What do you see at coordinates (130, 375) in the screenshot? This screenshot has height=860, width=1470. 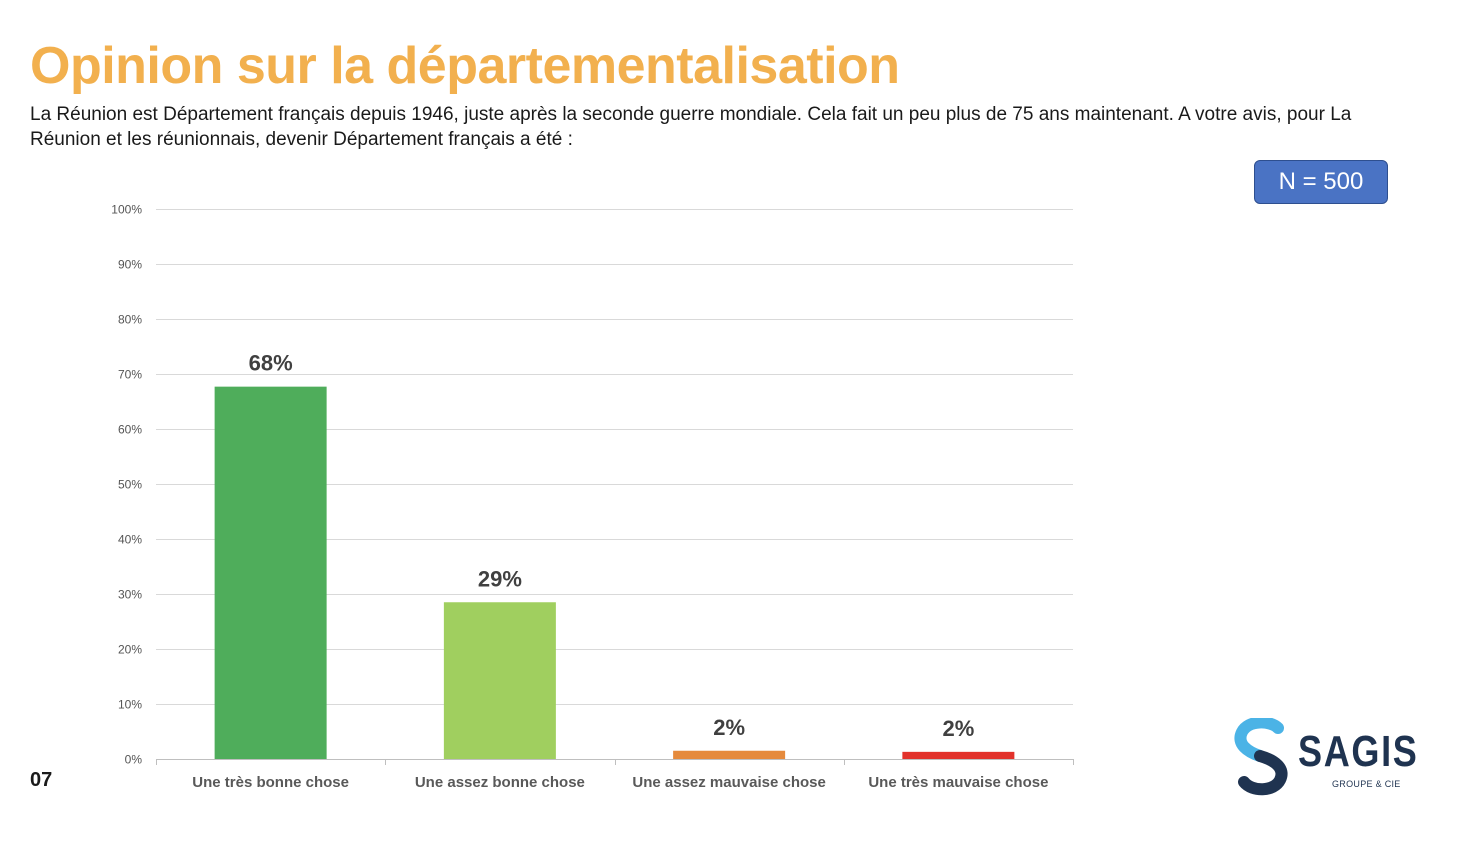 I see `y-tick-label: 70%` at bounding box center [130, 375].